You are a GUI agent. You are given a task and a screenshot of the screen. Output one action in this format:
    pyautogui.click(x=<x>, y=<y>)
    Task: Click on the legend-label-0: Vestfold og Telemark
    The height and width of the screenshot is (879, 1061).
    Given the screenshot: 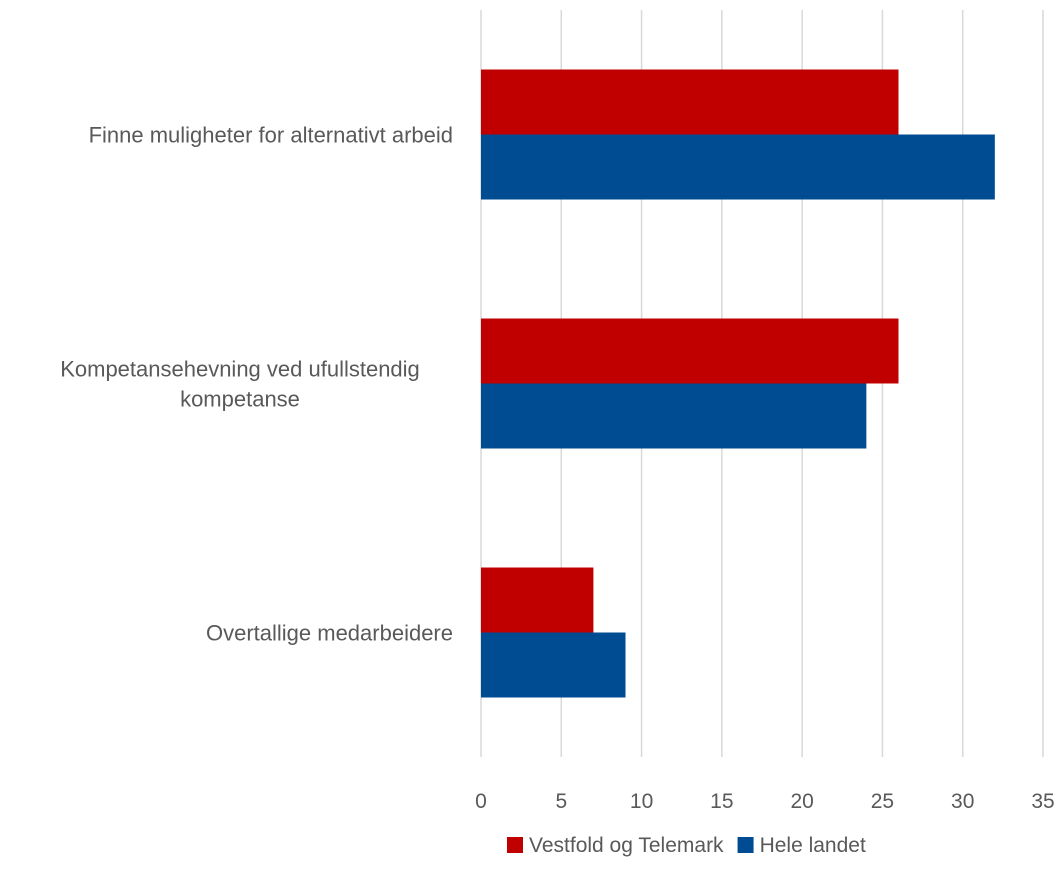 What is the action you would take?
    pyautogui.click(x=626, y=845)
    